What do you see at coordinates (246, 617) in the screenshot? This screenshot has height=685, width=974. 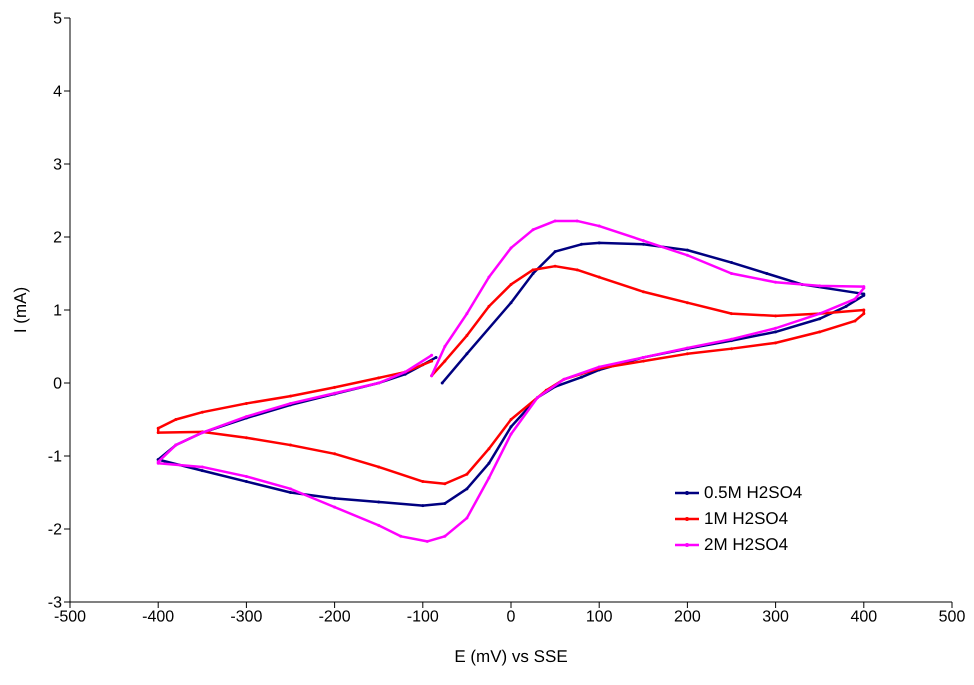 I see `x-tick-label: -300` at bounding box center [246, 617].